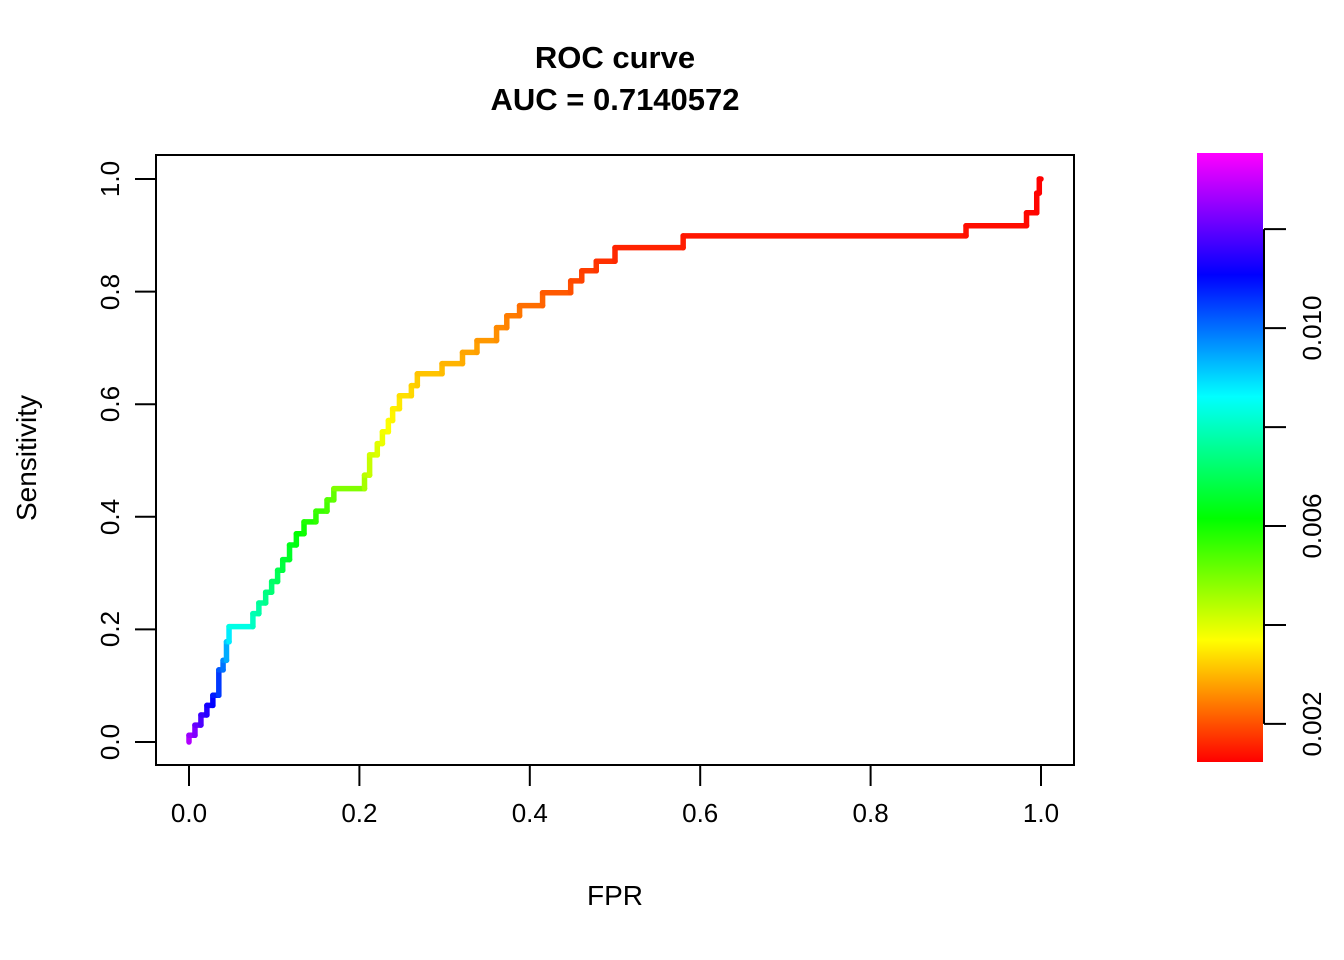 The width and height of the screenshot is (1344, 960). I want to click on x-tick-label: 0.6, so click(700, 813).